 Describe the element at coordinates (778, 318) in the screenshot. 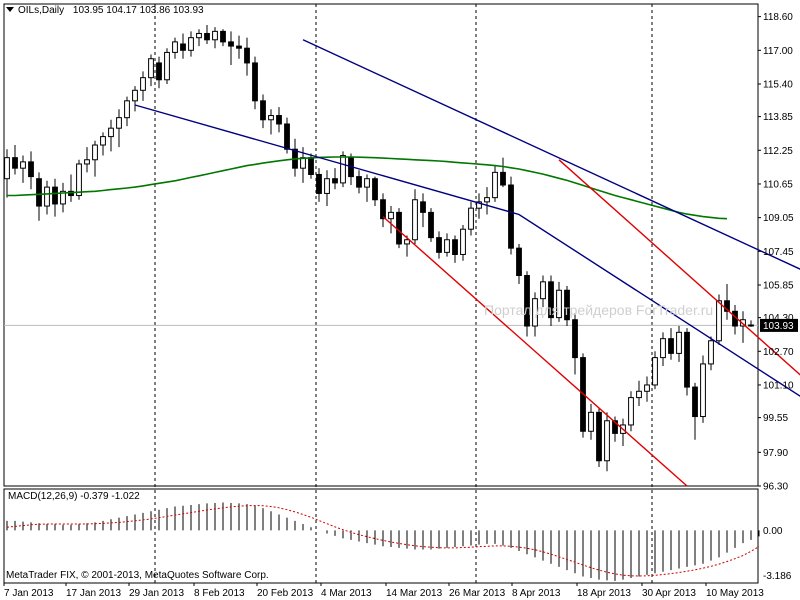

I see `price-tick-label-9: 104.30` at that location.